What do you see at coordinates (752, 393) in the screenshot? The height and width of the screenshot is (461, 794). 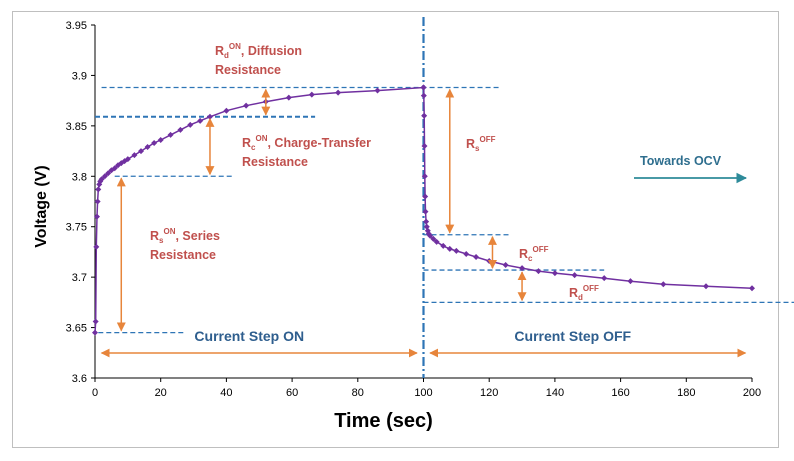 I see `x-tick-label: 200` at bounding box center [752, 393].